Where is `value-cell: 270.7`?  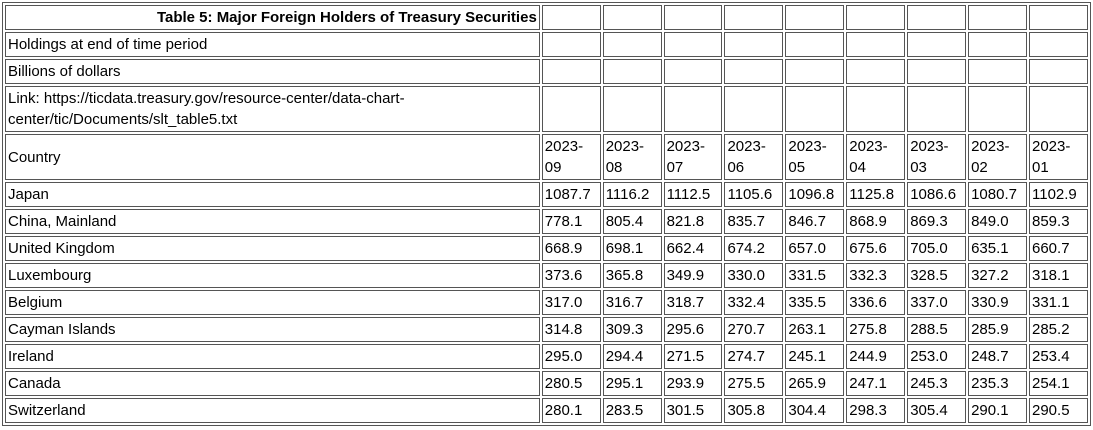 value-cell: 270.7 is located at coordinates (754, 329).